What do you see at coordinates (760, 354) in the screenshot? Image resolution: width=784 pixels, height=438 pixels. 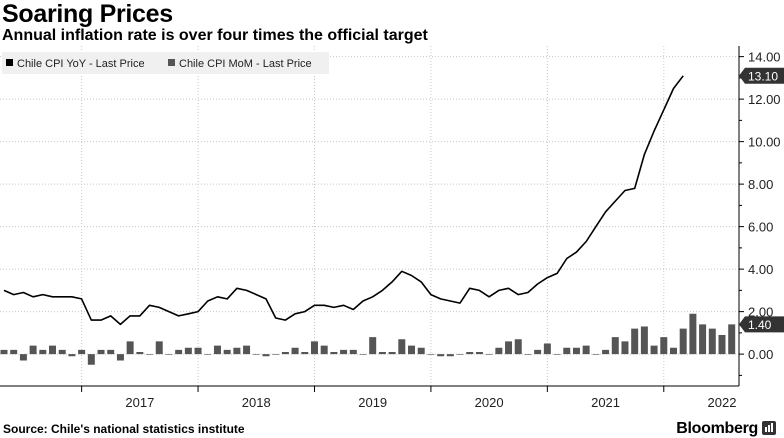 I see `y-tick-label: 0.00` at bounding box center [760, 354].